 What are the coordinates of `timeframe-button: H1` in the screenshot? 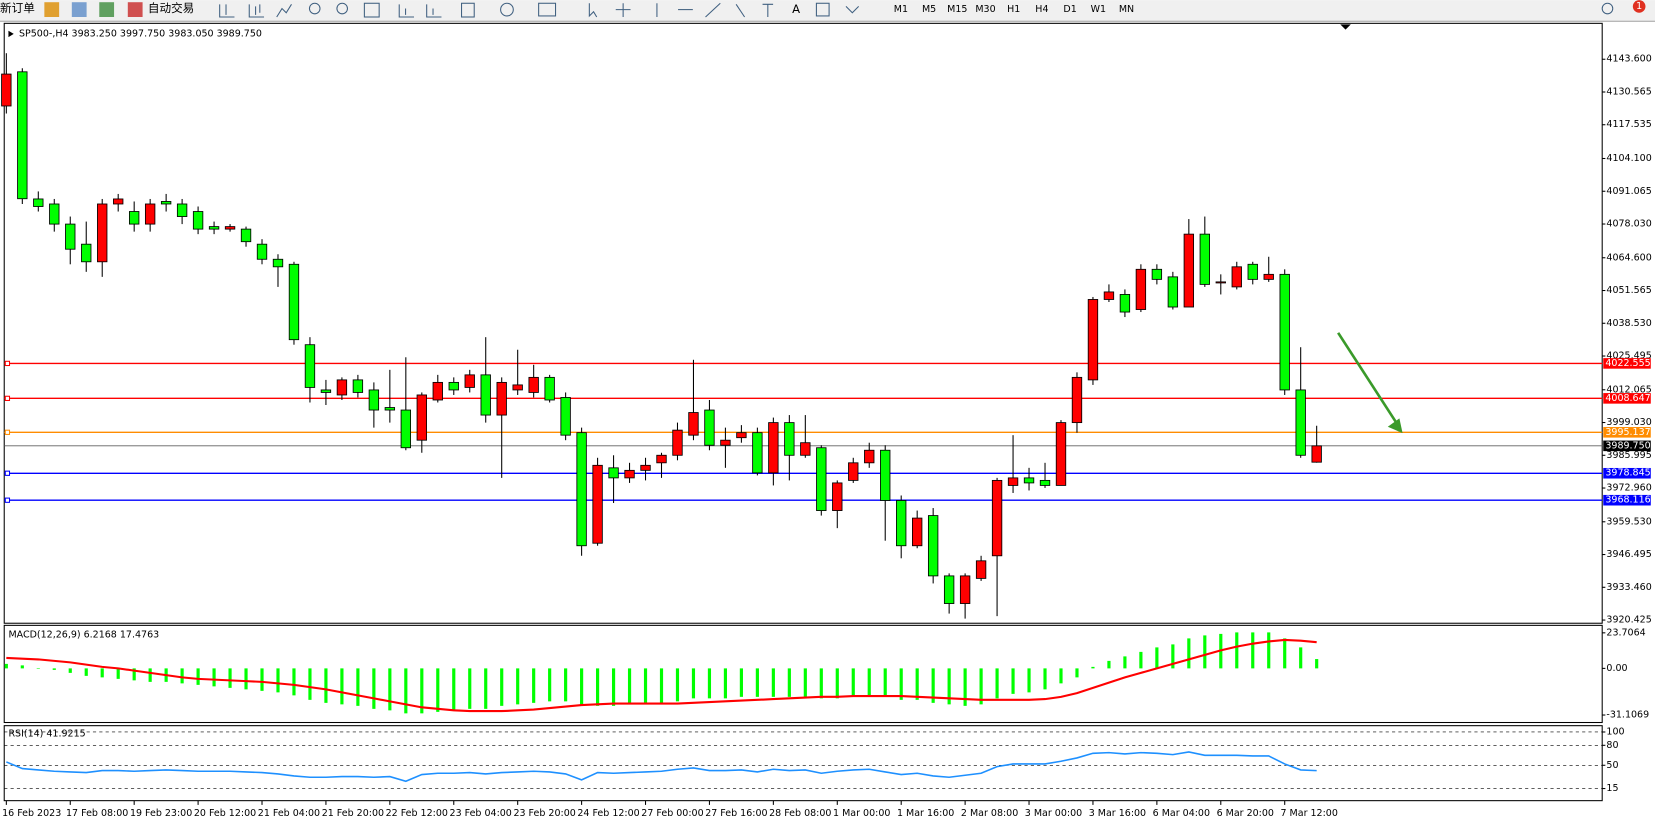 It's located at (1013, 9).